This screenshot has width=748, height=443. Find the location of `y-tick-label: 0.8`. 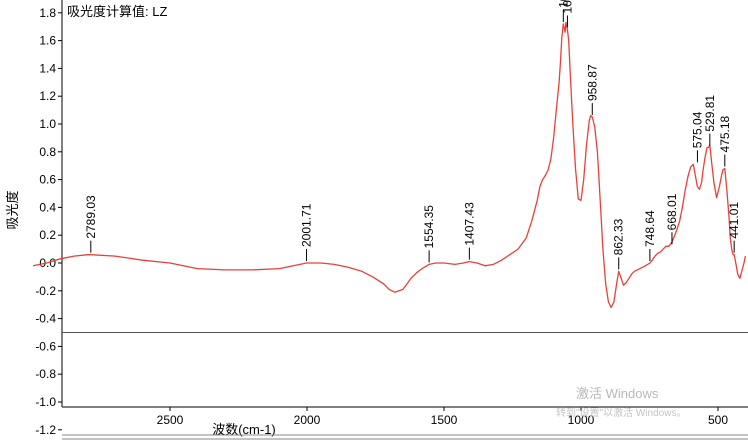

y-tick-label: 0.8 is located at coordinates (47, 152).